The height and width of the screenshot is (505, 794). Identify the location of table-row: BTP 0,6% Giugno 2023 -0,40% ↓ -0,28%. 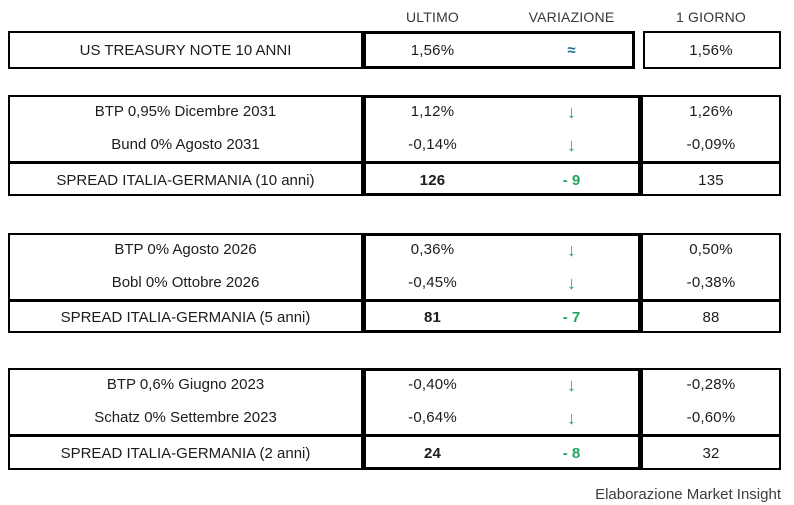
(394, 384).